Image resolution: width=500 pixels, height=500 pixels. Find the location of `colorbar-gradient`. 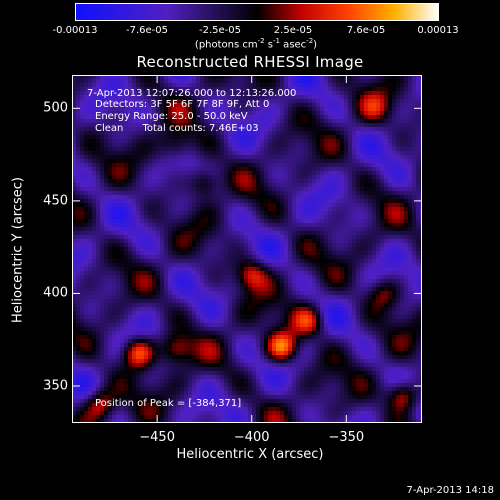

colorbar-gradient is located at coordinates (257, 12).